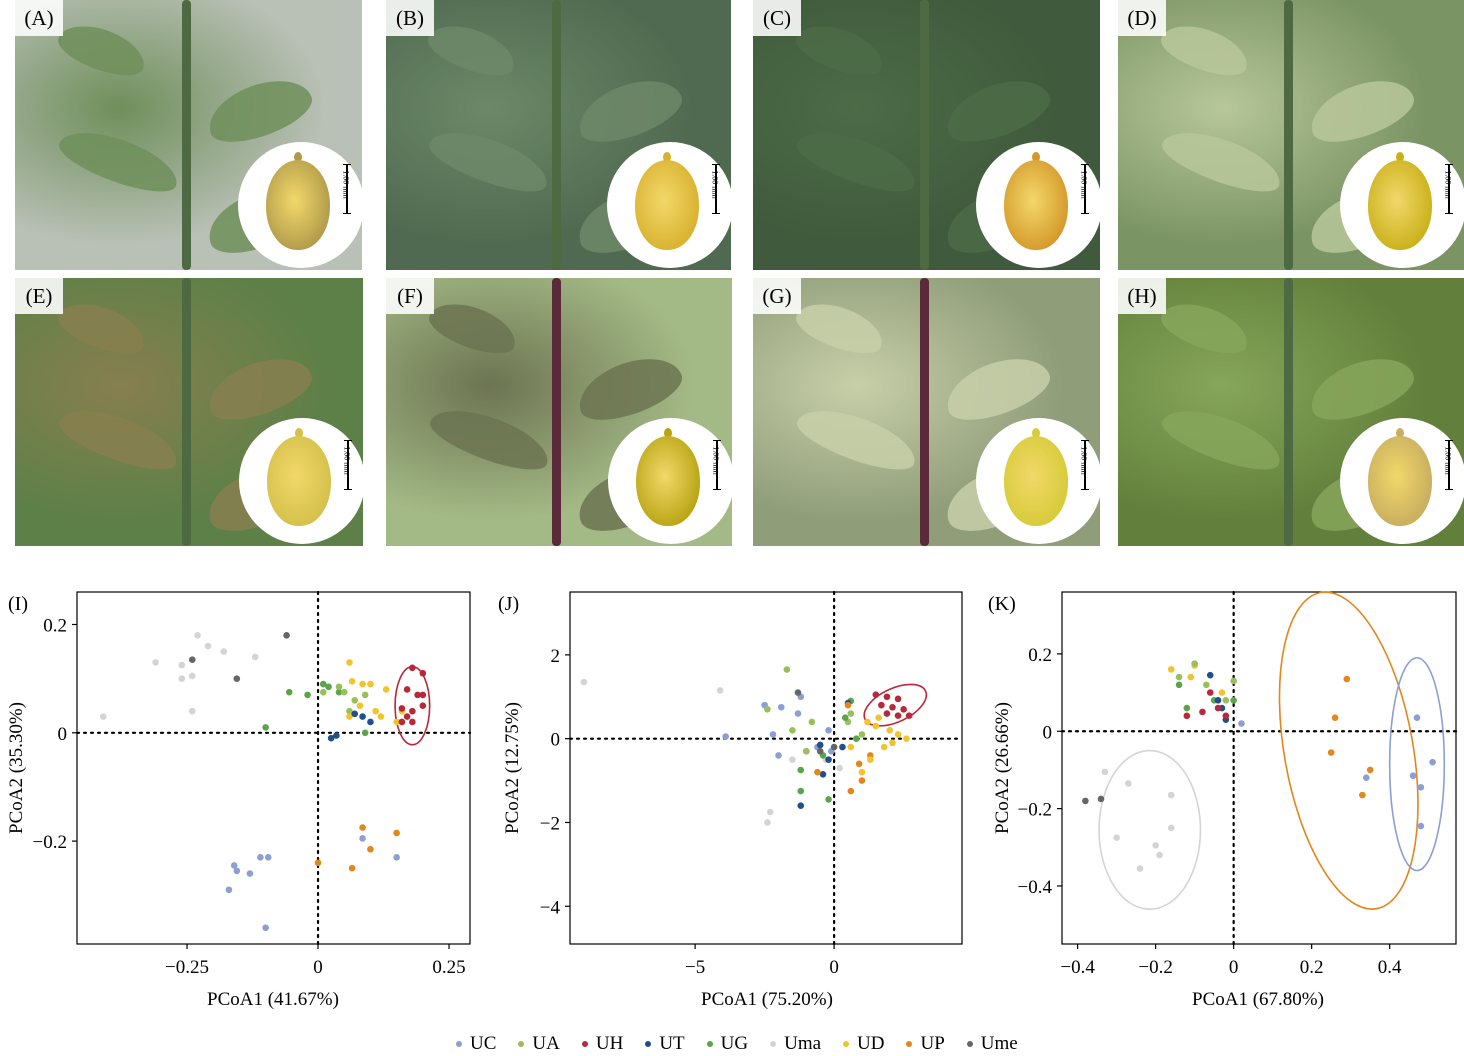 This screenshot has height=1056, width=1464. Describe the element at coordinates (1234, 967) in the screenshot. I see `x-tick-label: 0` at that location.